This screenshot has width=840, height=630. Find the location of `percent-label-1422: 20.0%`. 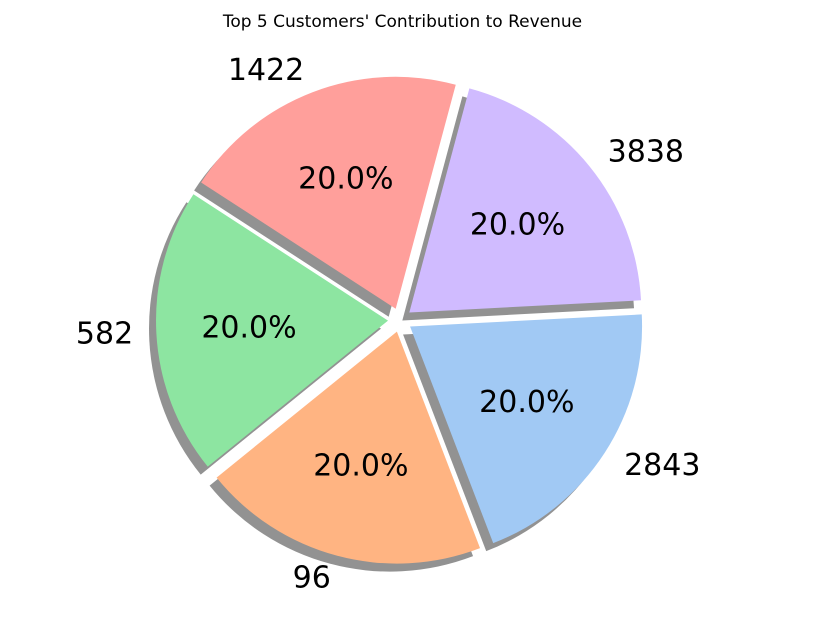

percent-label-1422: 20.0% is located at coordinates (345, 178).